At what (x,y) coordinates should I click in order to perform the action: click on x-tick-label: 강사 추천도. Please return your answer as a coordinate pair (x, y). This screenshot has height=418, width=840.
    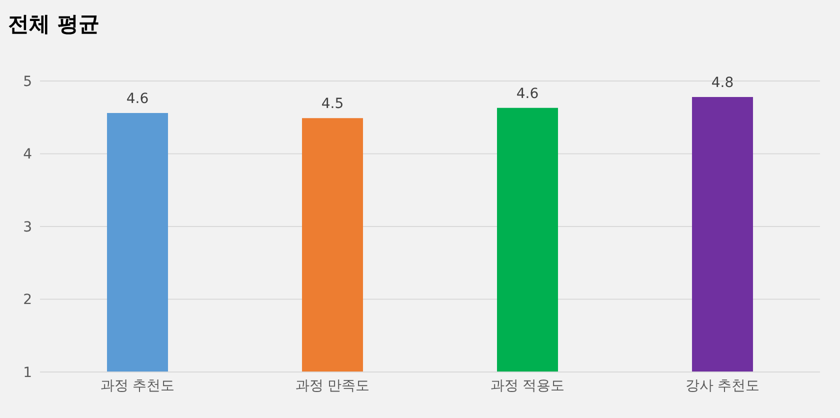
    Looking at the image, I should click on (722, 386).